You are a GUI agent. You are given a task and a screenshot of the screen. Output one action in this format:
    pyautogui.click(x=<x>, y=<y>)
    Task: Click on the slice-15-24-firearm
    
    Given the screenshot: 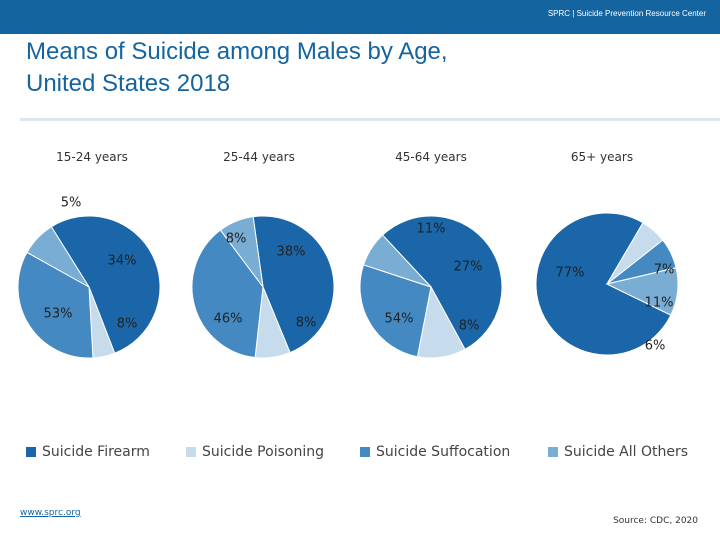 What is the action you would take?
    pyautogui.click(x=105, y=284)
    